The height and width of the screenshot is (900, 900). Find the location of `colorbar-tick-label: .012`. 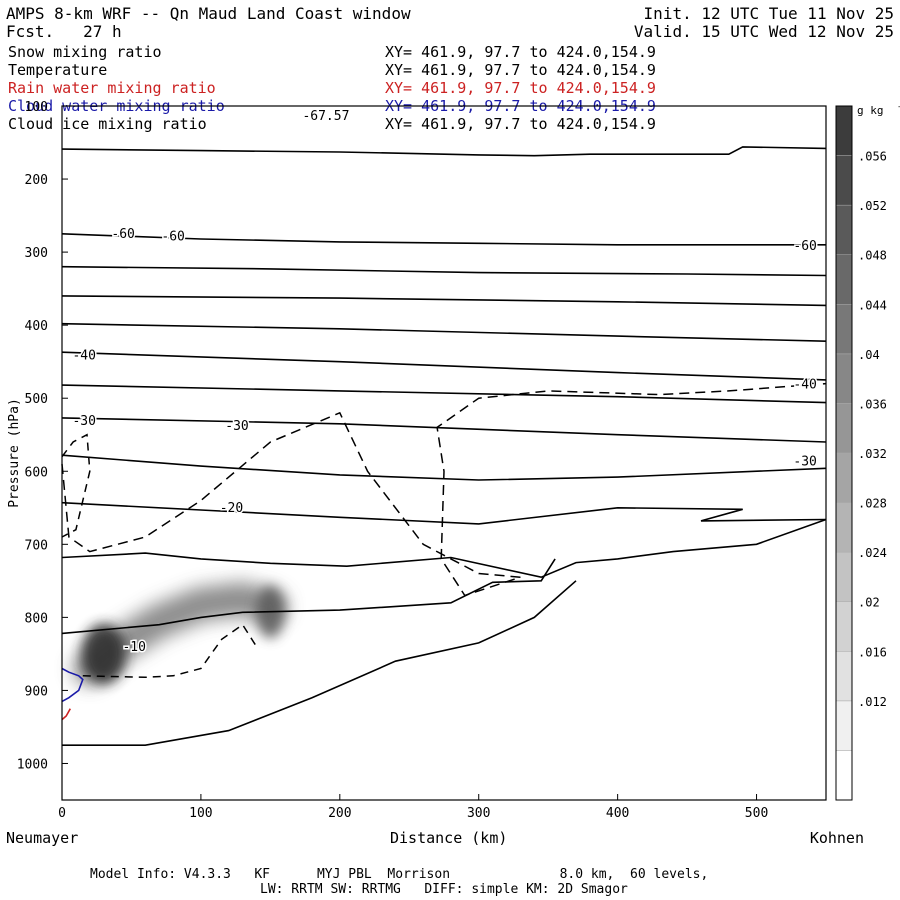

colorbar-tick-label: .012 is located at coordinates (872, 702).